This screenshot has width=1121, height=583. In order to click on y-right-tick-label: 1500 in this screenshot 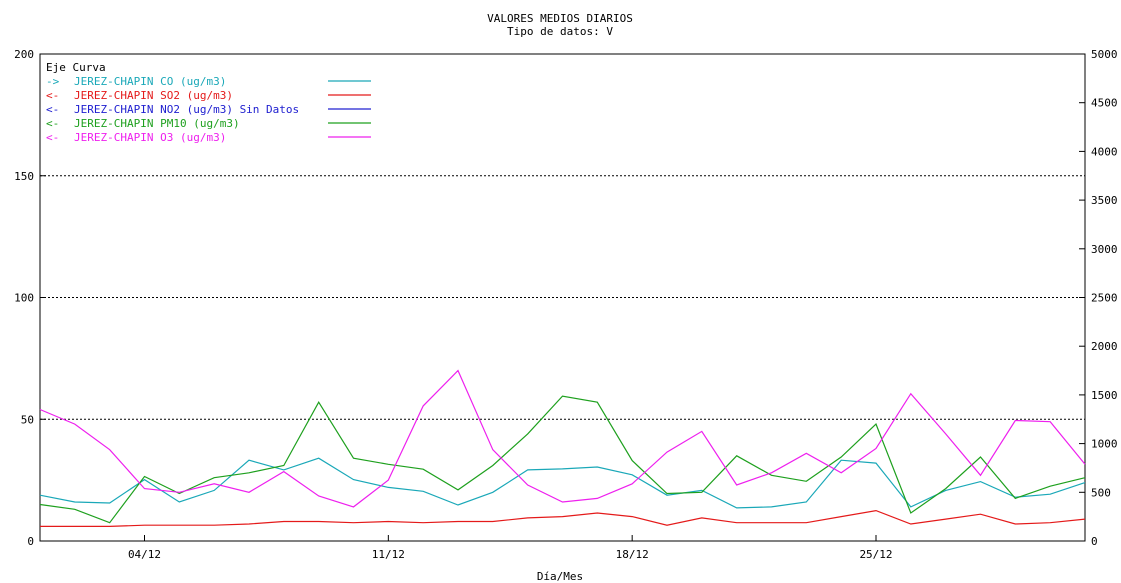, I will do `click(1104, 395)`.